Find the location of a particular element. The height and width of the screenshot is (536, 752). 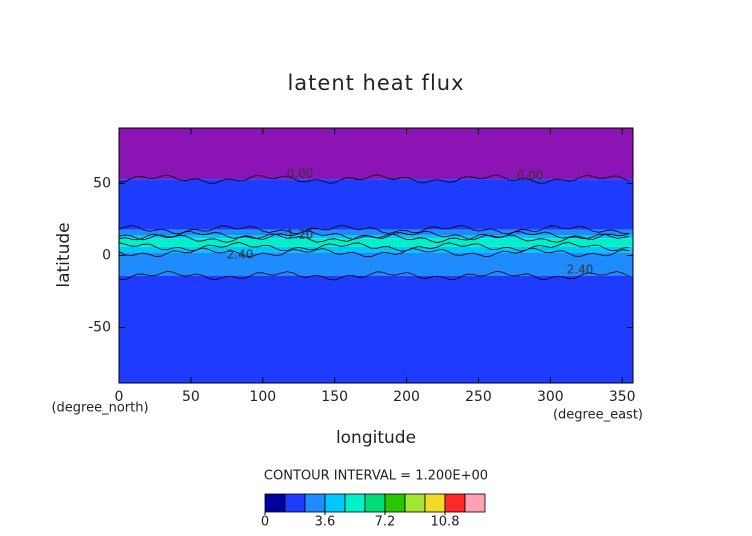

x-tick-label: 50 is located at coordinates (191, 397).